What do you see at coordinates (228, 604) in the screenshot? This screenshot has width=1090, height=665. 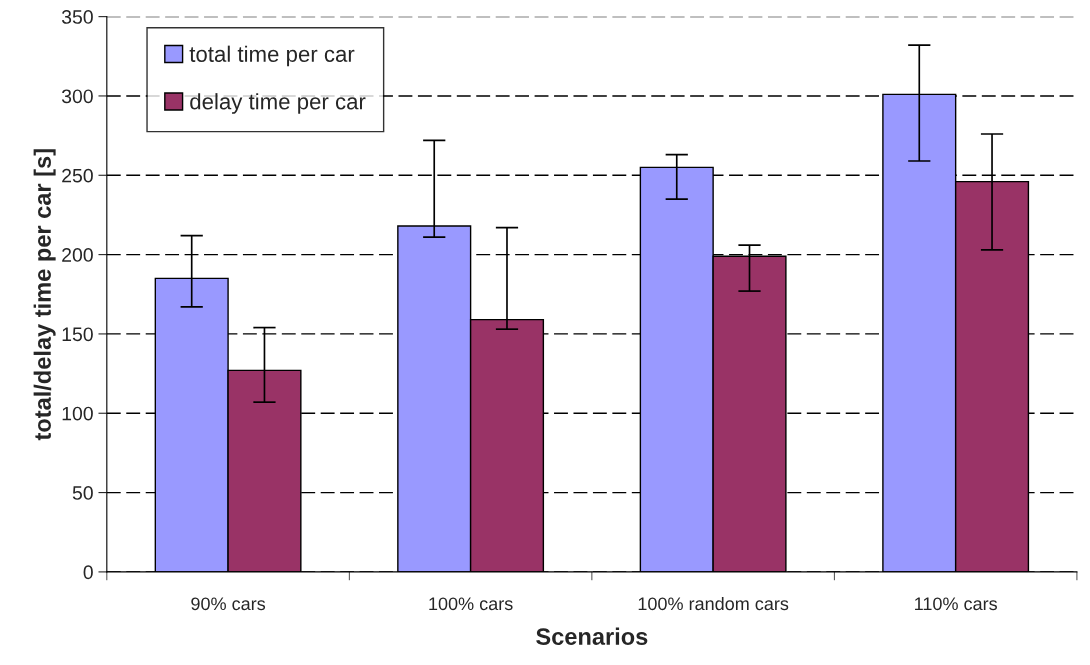 I see `x-tick-label: 90% cars` at bounding box center [228, 604].